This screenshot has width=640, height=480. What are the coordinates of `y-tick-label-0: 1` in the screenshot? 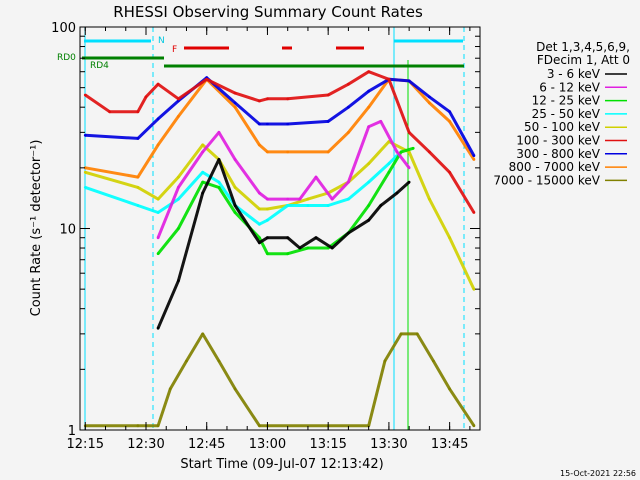 It's located at (72, 431).